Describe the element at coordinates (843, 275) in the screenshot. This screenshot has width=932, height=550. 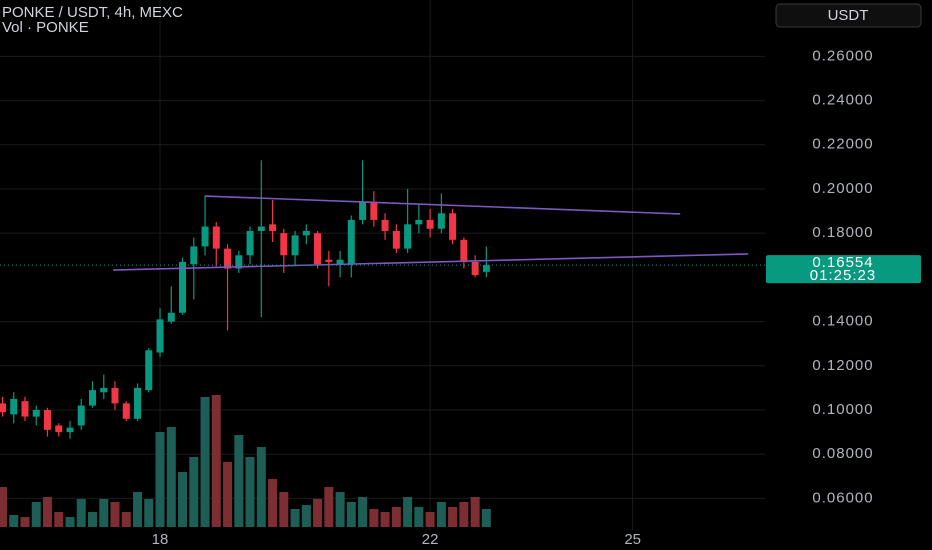
I see `countdown-label: 01:25:23` at that location.